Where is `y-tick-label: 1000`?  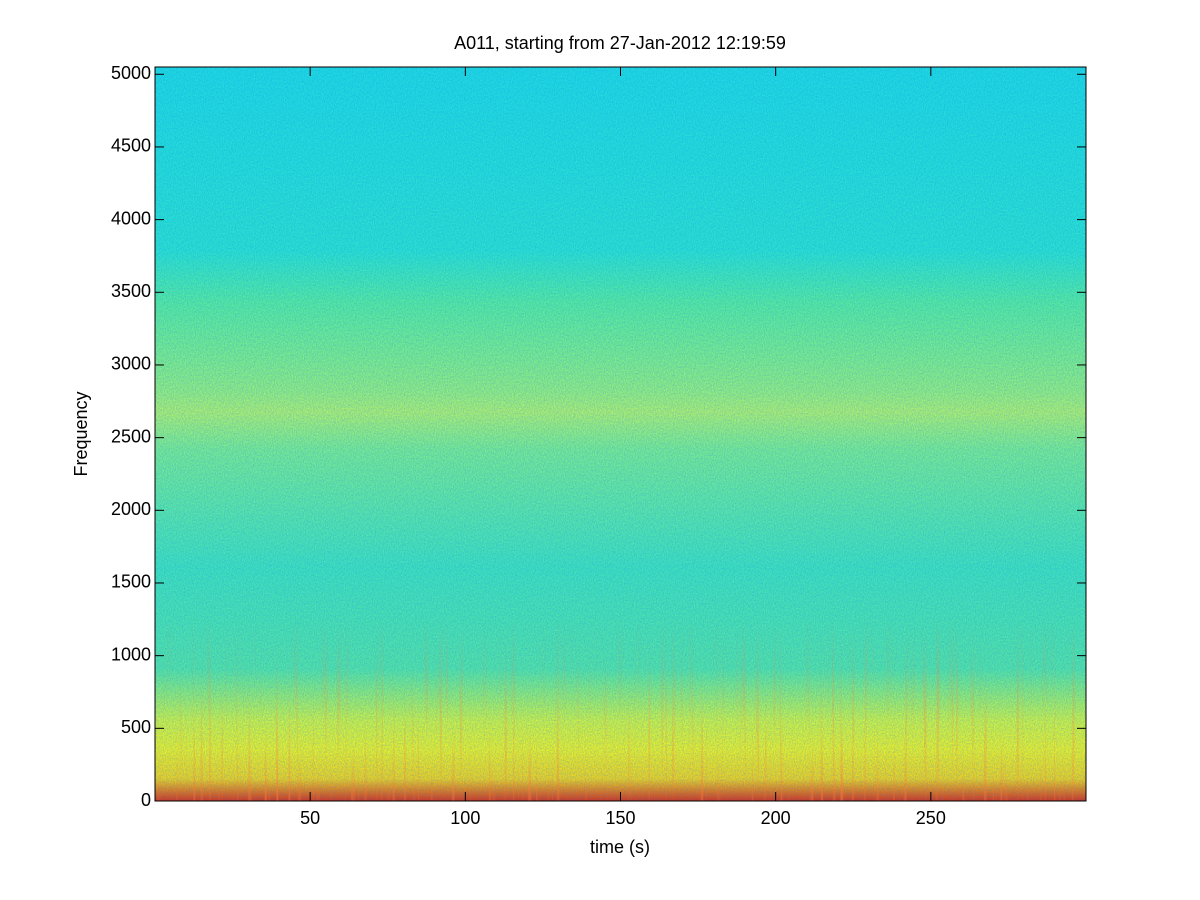
y-tick-label: 1000 is located at coordinates (131, 654).